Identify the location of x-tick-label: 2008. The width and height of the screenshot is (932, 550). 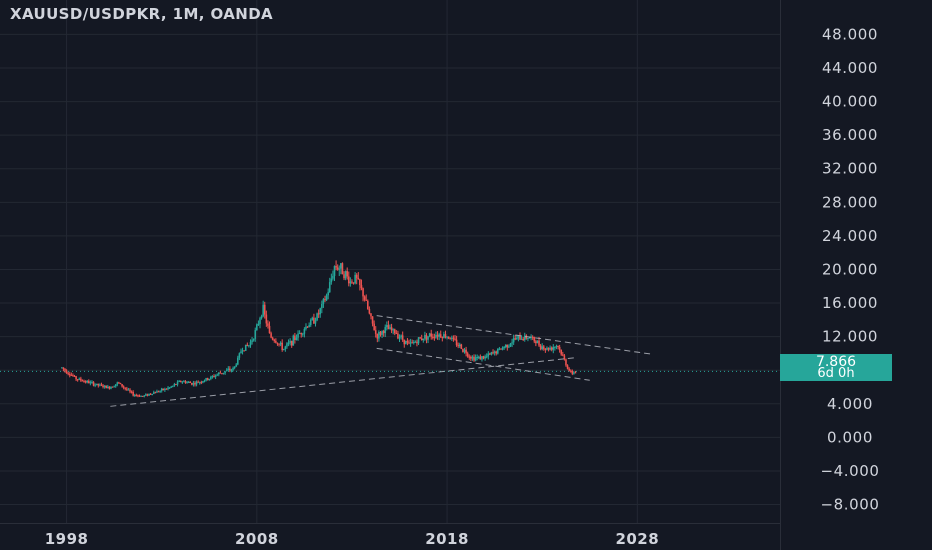
(257, 539).